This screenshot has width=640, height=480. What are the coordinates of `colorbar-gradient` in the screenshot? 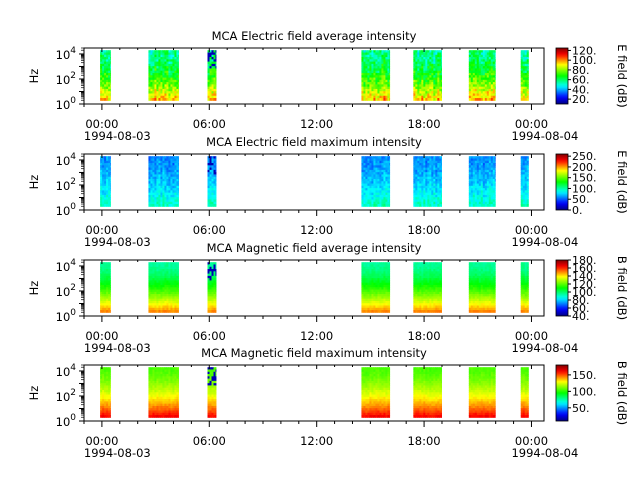 It's located at (562, 76).